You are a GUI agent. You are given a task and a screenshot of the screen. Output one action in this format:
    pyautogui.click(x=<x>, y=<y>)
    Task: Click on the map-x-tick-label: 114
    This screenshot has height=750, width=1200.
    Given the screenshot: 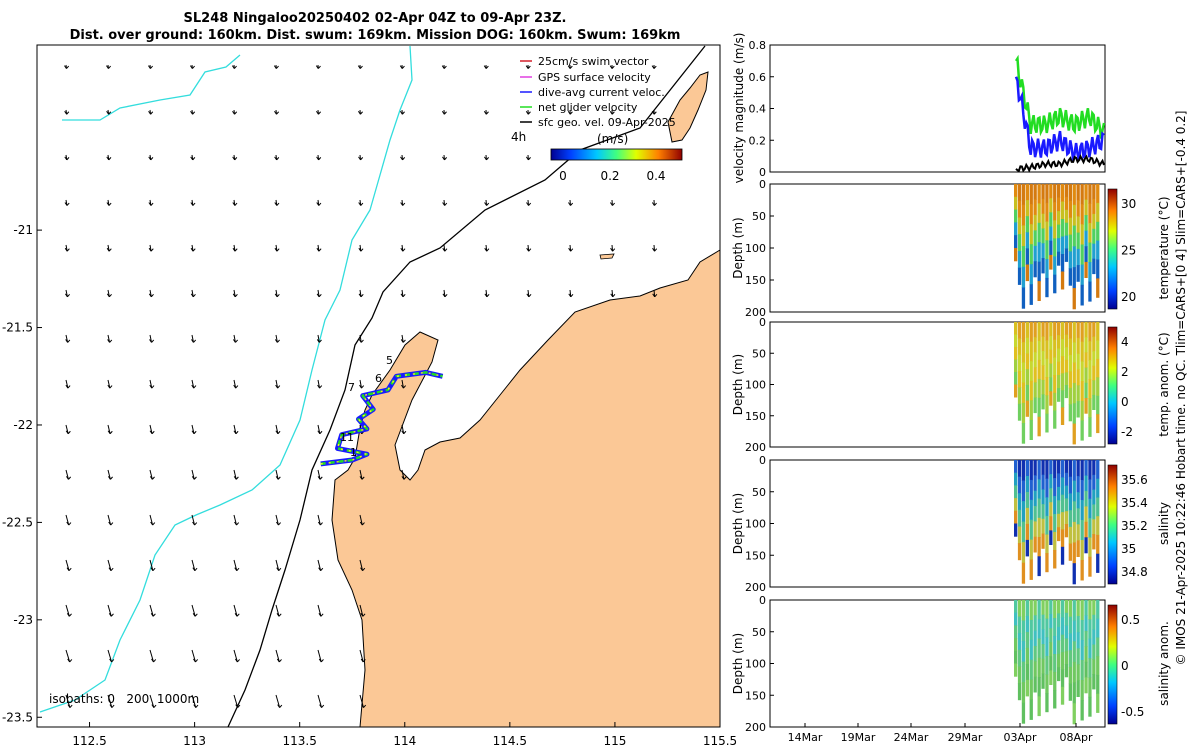 What is the action you would take?
    pyautogui.click(x=404, y=741)
    